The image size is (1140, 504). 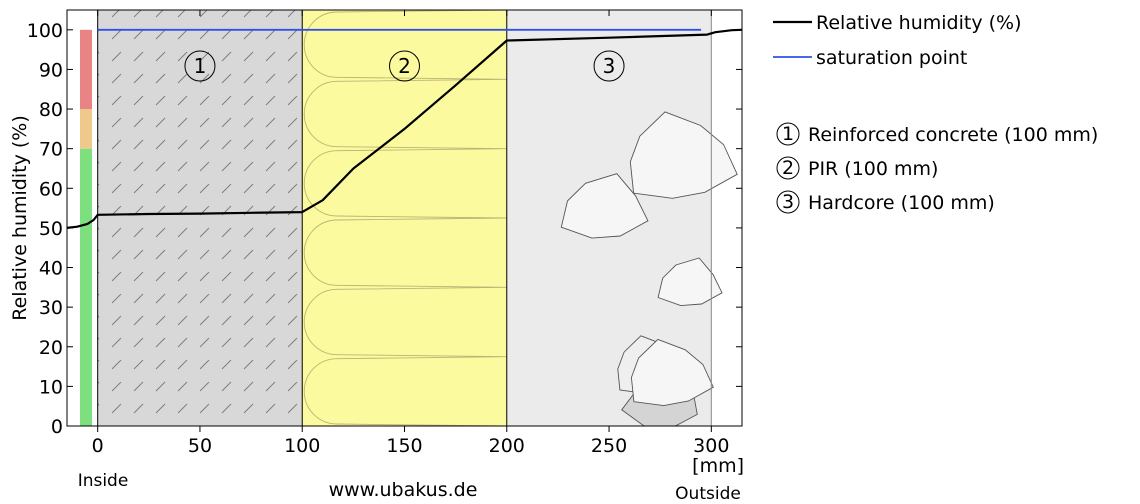 What do you see at coordinates (873, 169) in the screenshot?
I see `legend-layer-label: PIR (100 mm)` at bounding box center [873, 169].